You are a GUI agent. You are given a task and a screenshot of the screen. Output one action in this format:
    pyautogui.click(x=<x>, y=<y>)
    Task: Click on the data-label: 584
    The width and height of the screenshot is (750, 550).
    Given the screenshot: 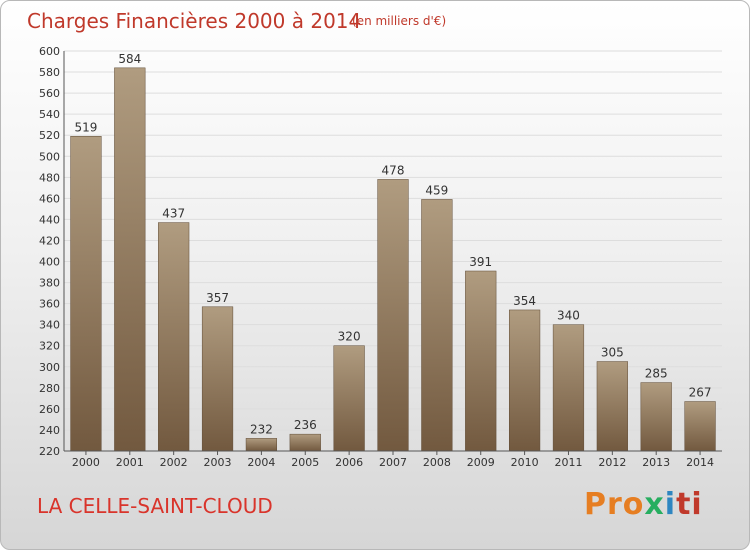 What is the action you would take?
    pyautogui.click(x=129, y=59)
    